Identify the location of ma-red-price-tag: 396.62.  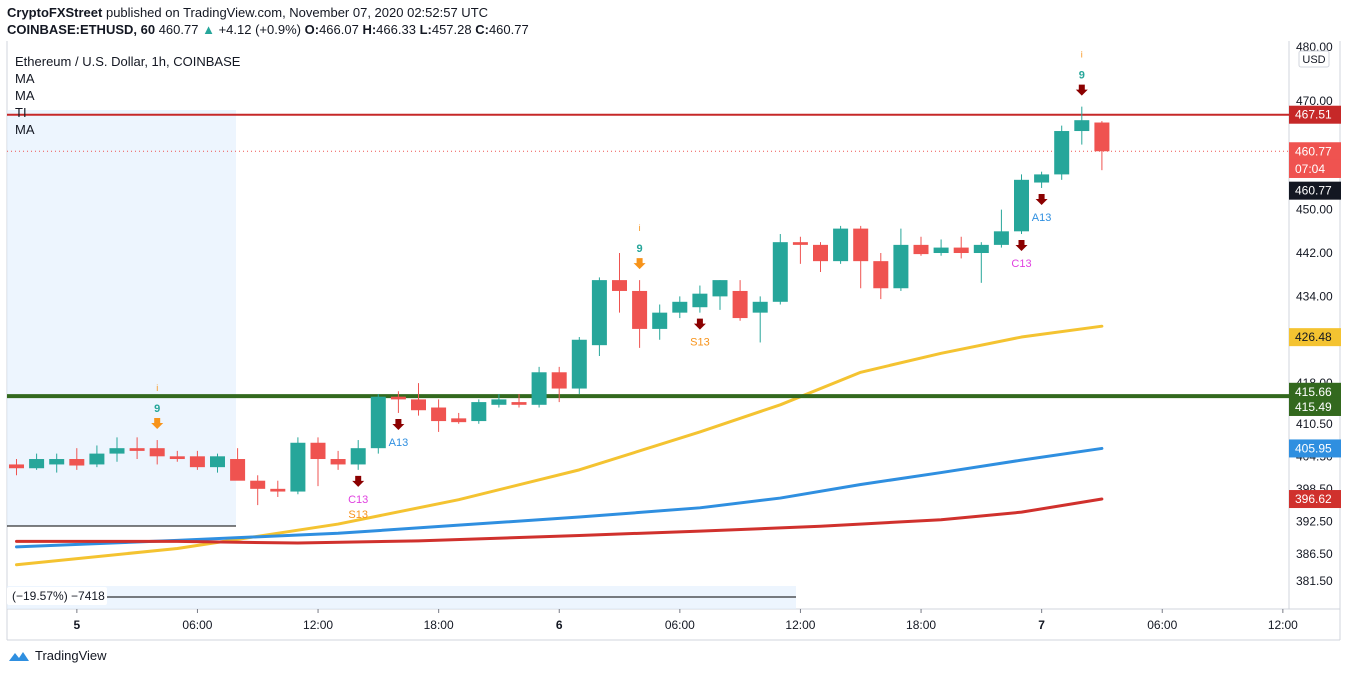
(1313, 499).